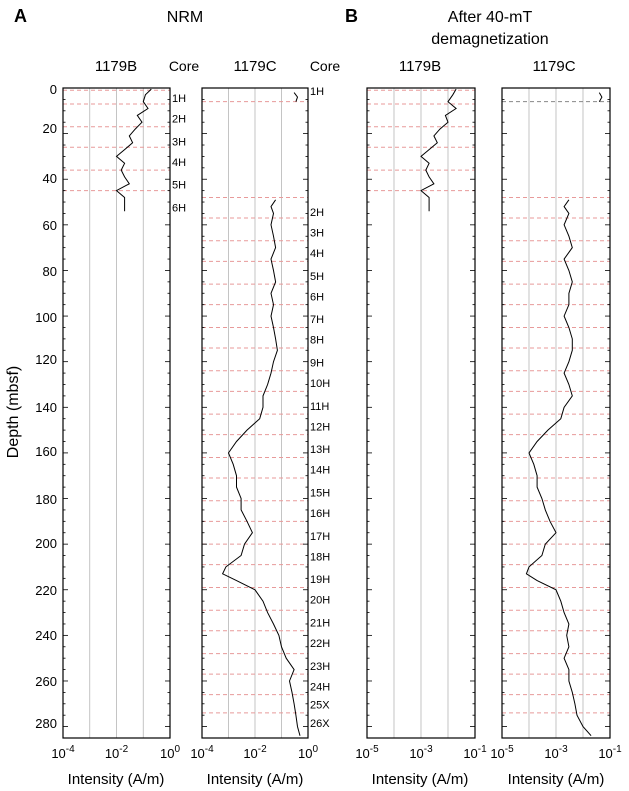 The height and width of the screenshot is (791, 629). I want to click on core-label: 19H, so click(320, 580).